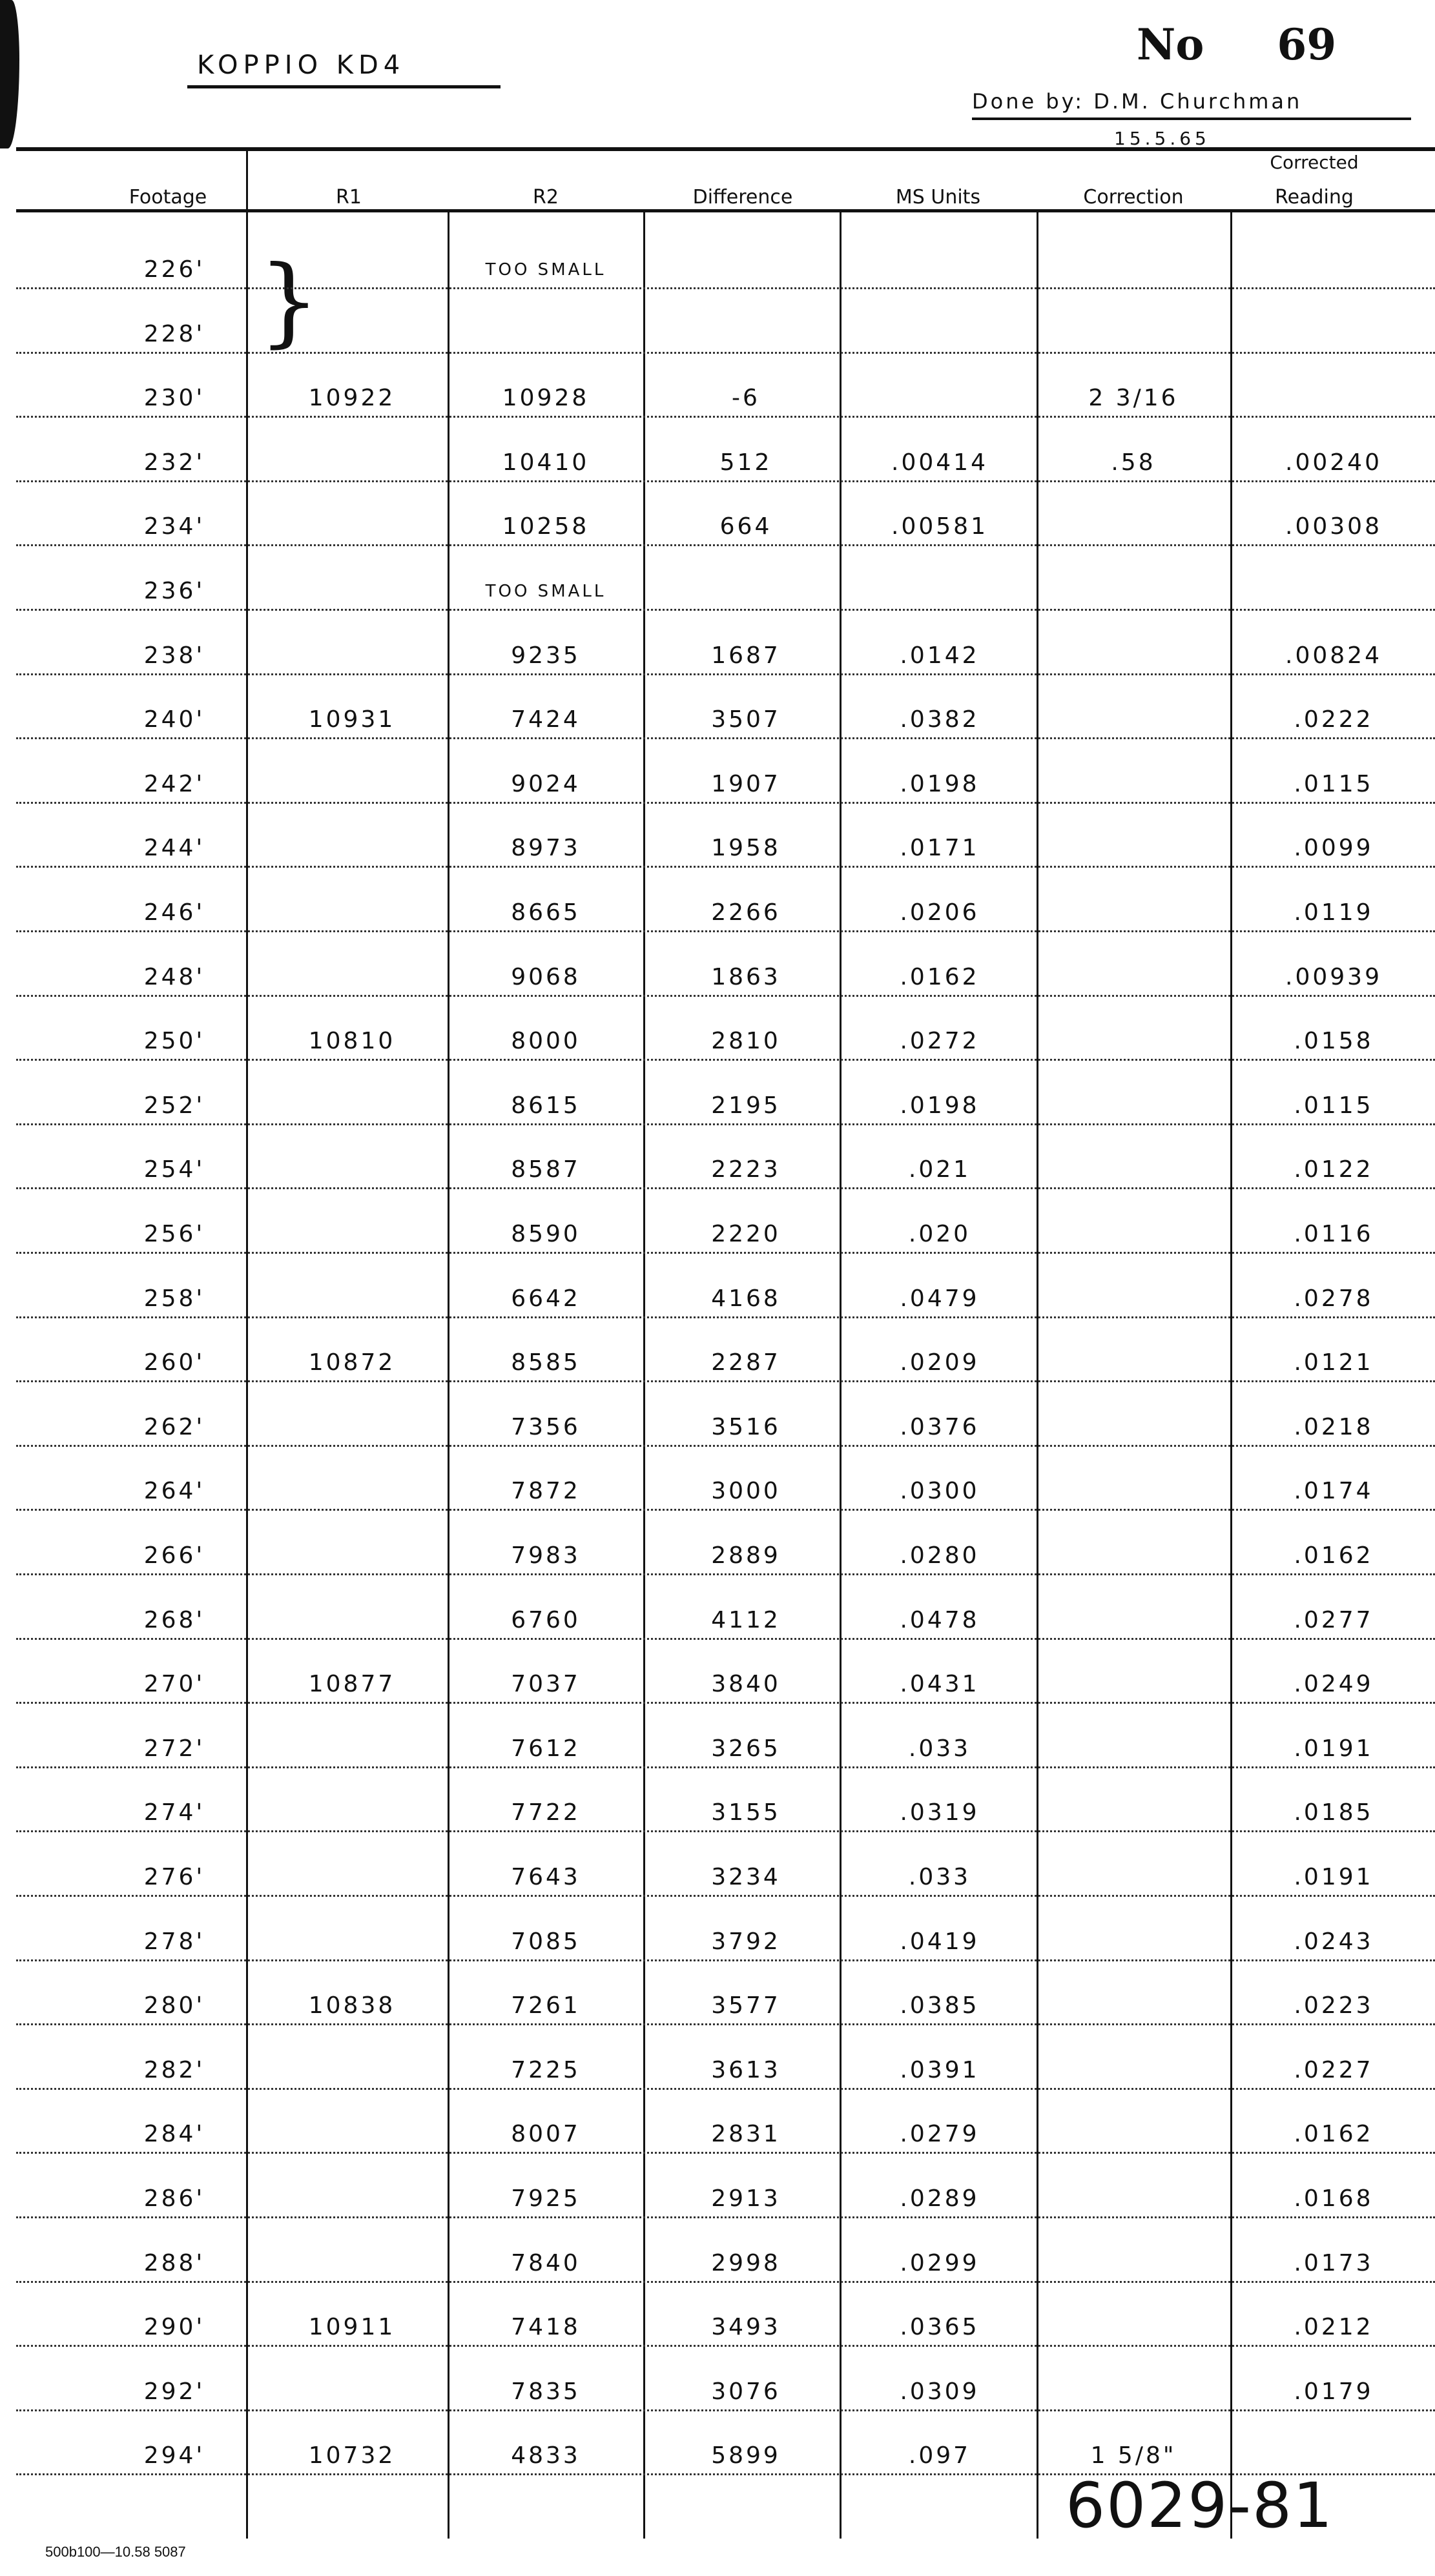 The height and width of the screenshot is (2576, 1435). What do you see at coordinates (746, 913) in the screenshot?
I see `difference-cell: 2266` at bounding box center [746, 913].